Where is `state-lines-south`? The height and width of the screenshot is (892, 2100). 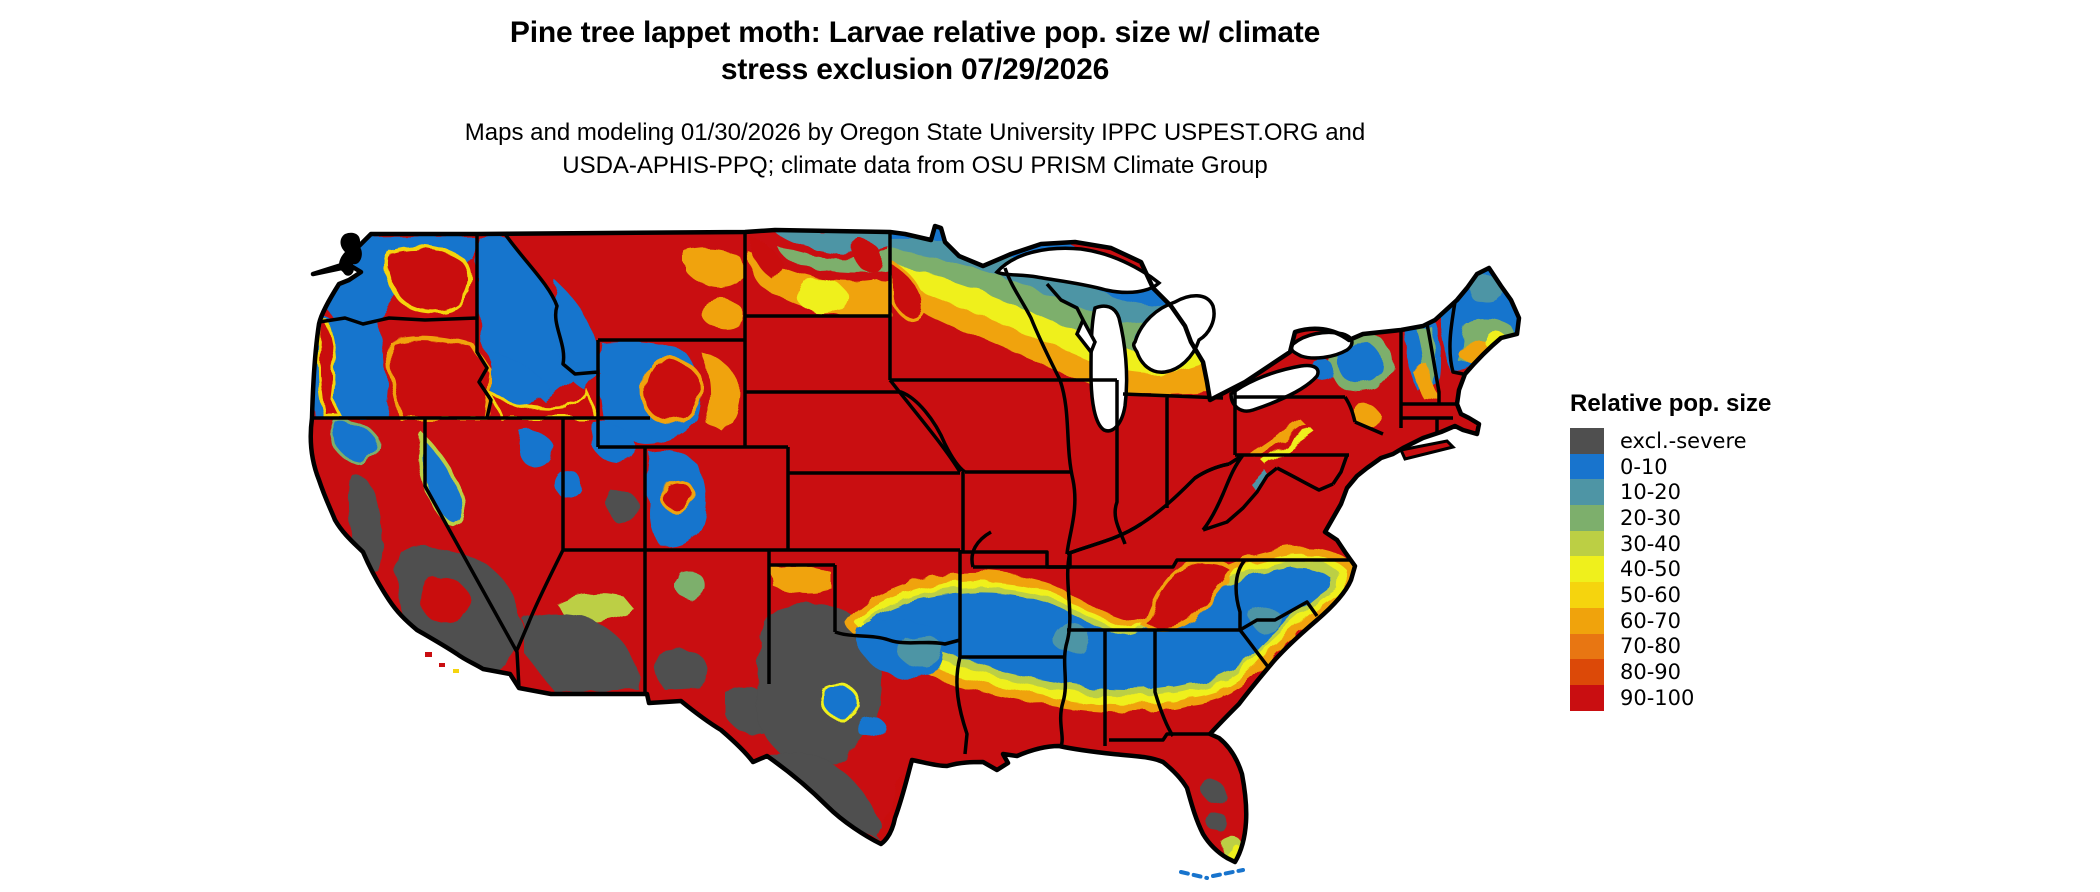 state-lines-south is located at coordinates (1160, 634).